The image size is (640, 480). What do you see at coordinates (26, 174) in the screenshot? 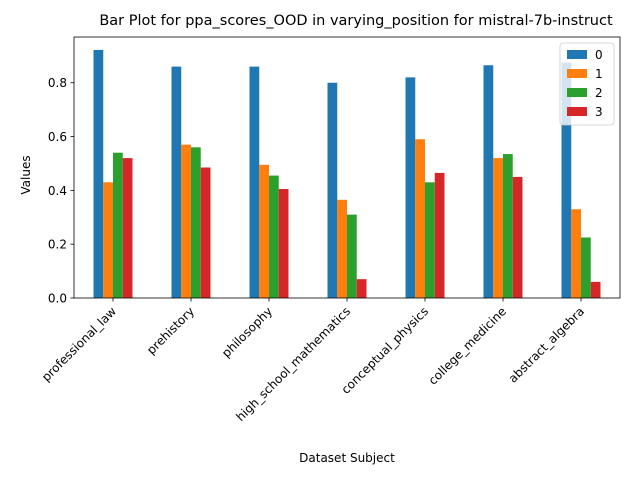
I see `y-axis-label: Values` at bounding box center [26, 174].